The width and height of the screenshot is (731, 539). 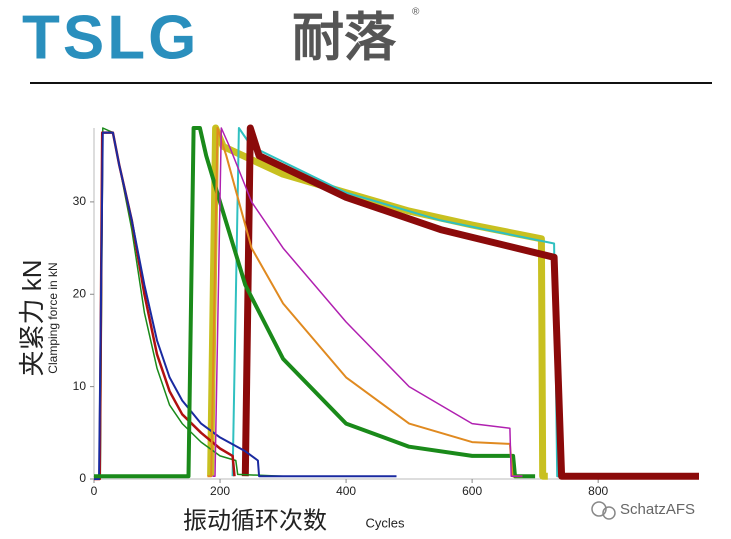 What do you see at coordinates (80, 201) in the screenshot?
I see `y-tick-label: 30` at bounding box center [80, 201].